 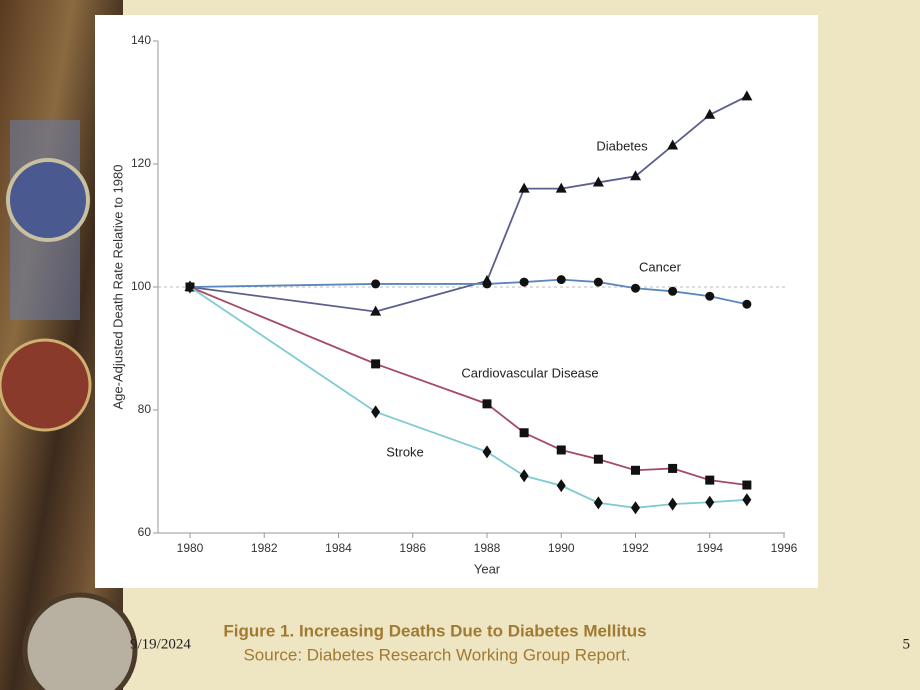 What do you see at coordinates (190, 548) in the screenshot?
I see `x-tick-label: 1980` at bounding box center [190, 548].